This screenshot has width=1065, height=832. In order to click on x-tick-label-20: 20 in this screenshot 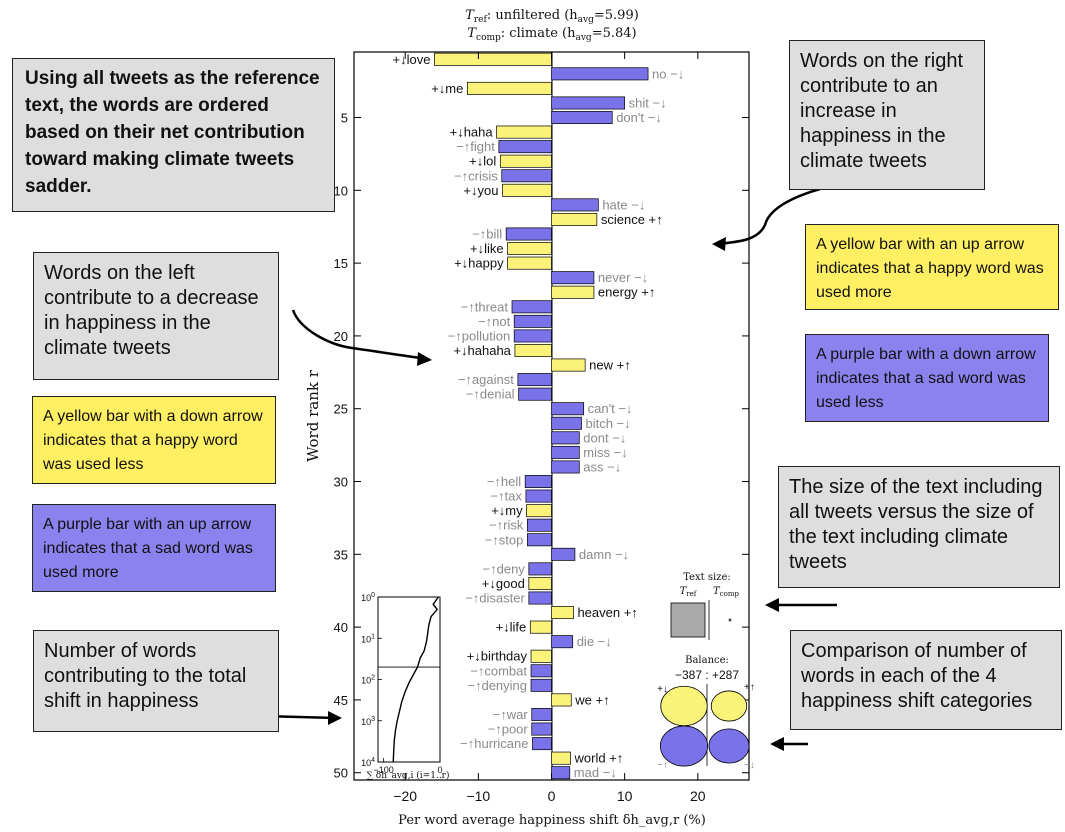, I will do `click(698, 796)`.